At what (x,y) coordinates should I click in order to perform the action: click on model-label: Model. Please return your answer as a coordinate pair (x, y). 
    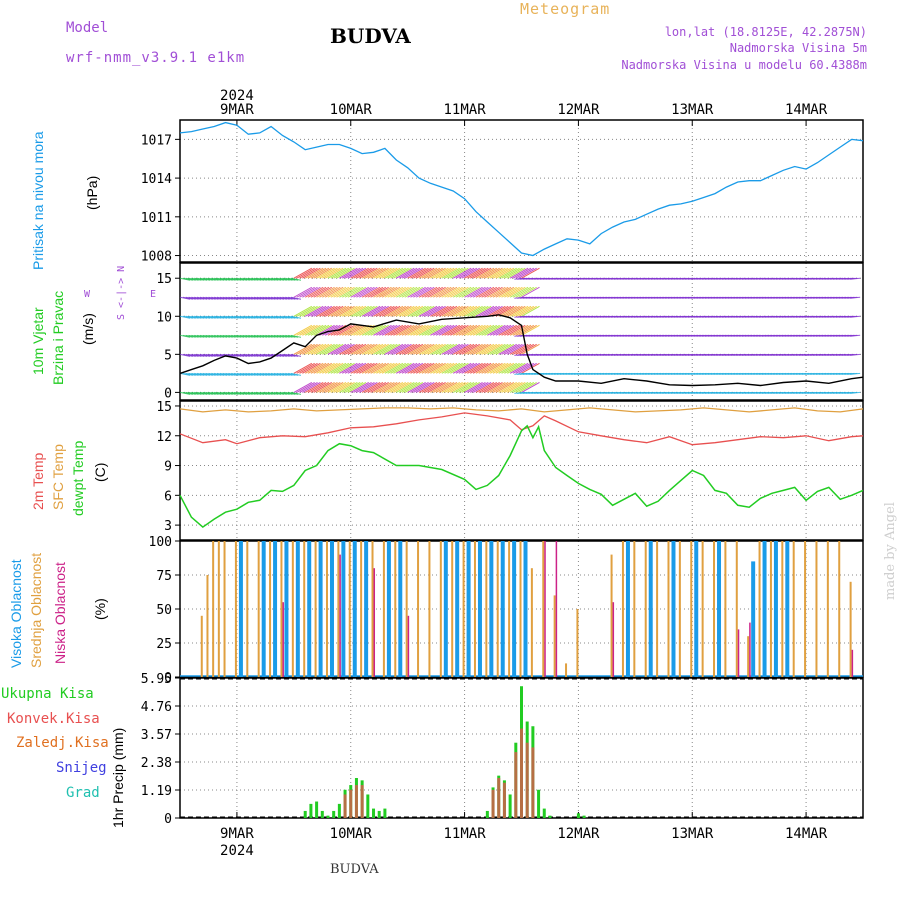
    Looking at the image, I should click on (87, 28).